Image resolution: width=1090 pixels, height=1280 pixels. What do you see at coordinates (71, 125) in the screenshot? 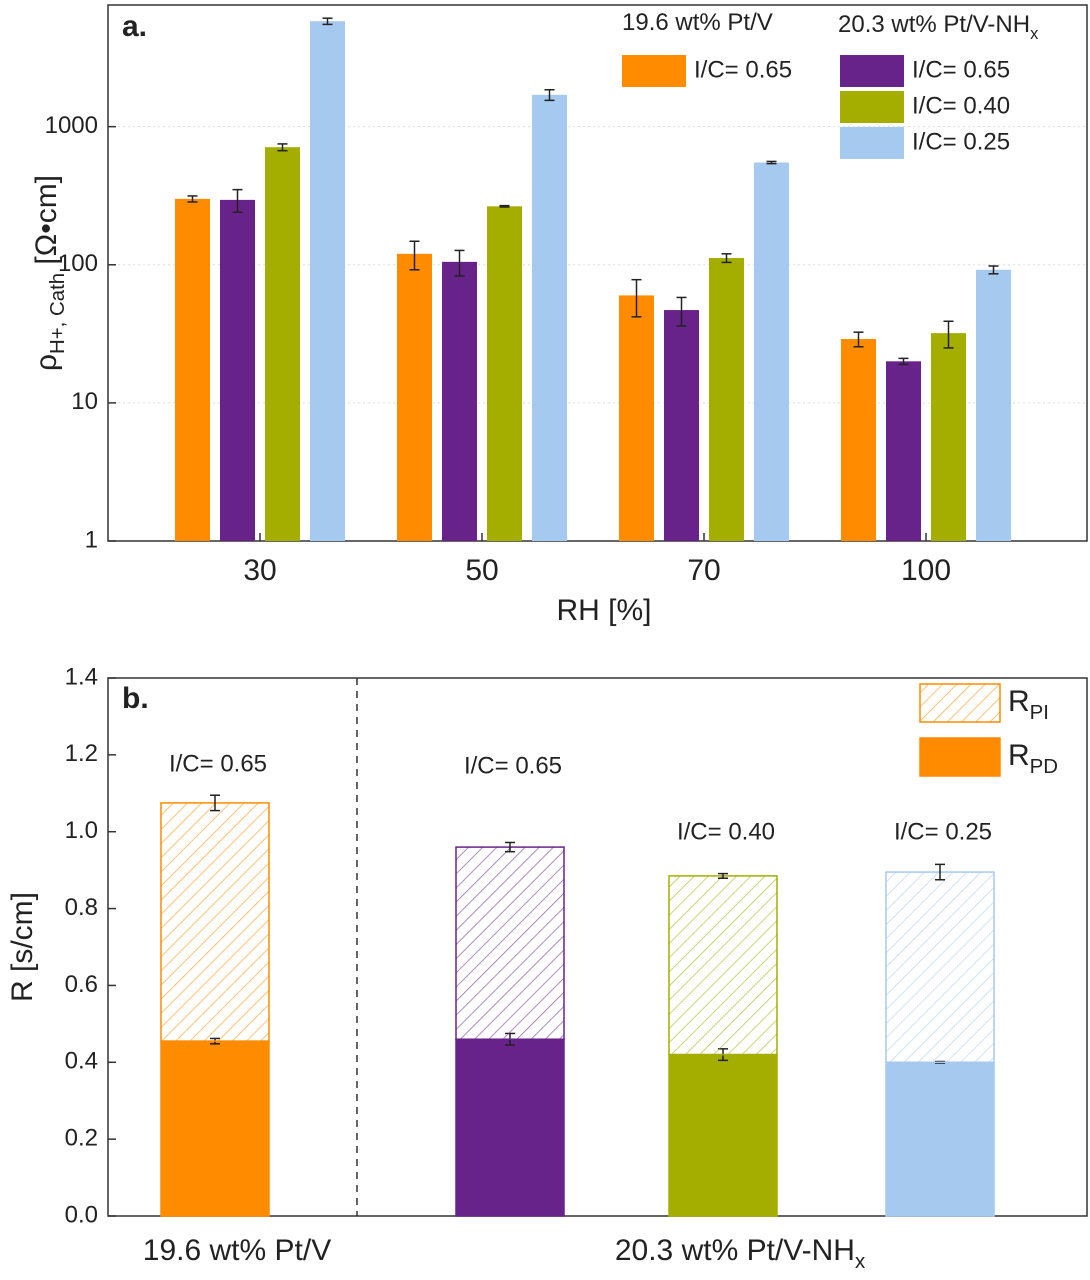
I see `y-tick-label: 1000` at bounding box center [71, 125].